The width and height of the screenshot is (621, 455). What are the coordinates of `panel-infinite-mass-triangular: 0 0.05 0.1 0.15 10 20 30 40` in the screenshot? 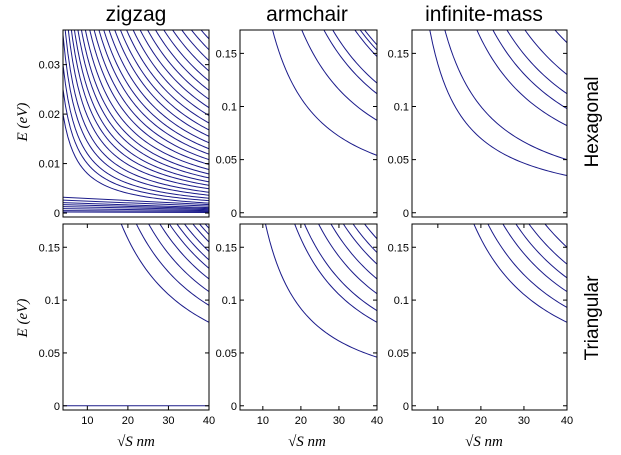 It's located at (480, 325).